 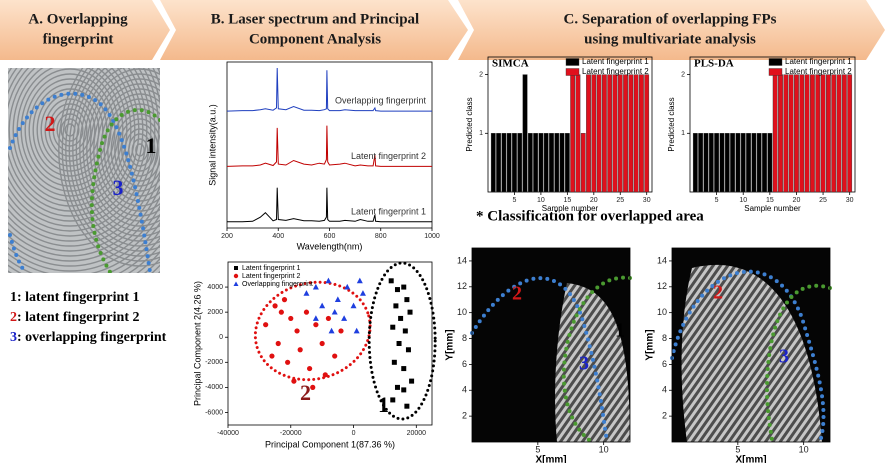 What do you see at coordinates (718, 293) in the screenshot?
I see `map-label: 2` at bounding box center [718, 293].